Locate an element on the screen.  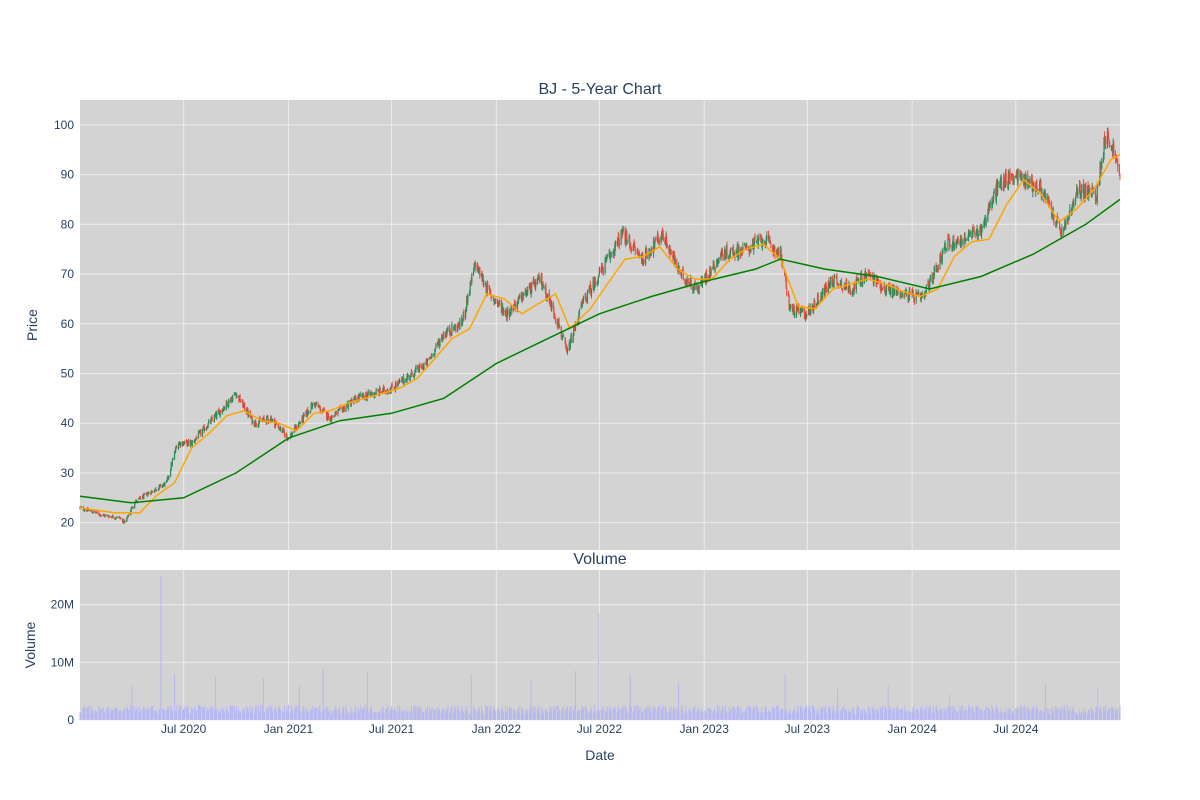
date-x-tick-label: Jul 2020 is located at coordinates (184, 729).